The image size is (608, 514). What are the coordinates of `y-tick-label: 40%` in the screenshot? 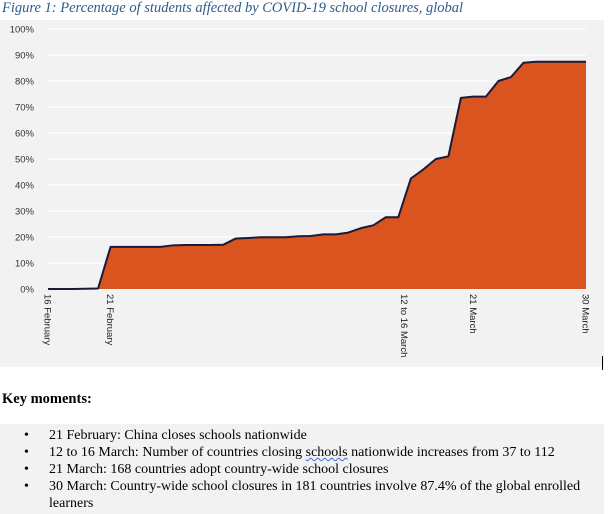 It's located at (25, 186).